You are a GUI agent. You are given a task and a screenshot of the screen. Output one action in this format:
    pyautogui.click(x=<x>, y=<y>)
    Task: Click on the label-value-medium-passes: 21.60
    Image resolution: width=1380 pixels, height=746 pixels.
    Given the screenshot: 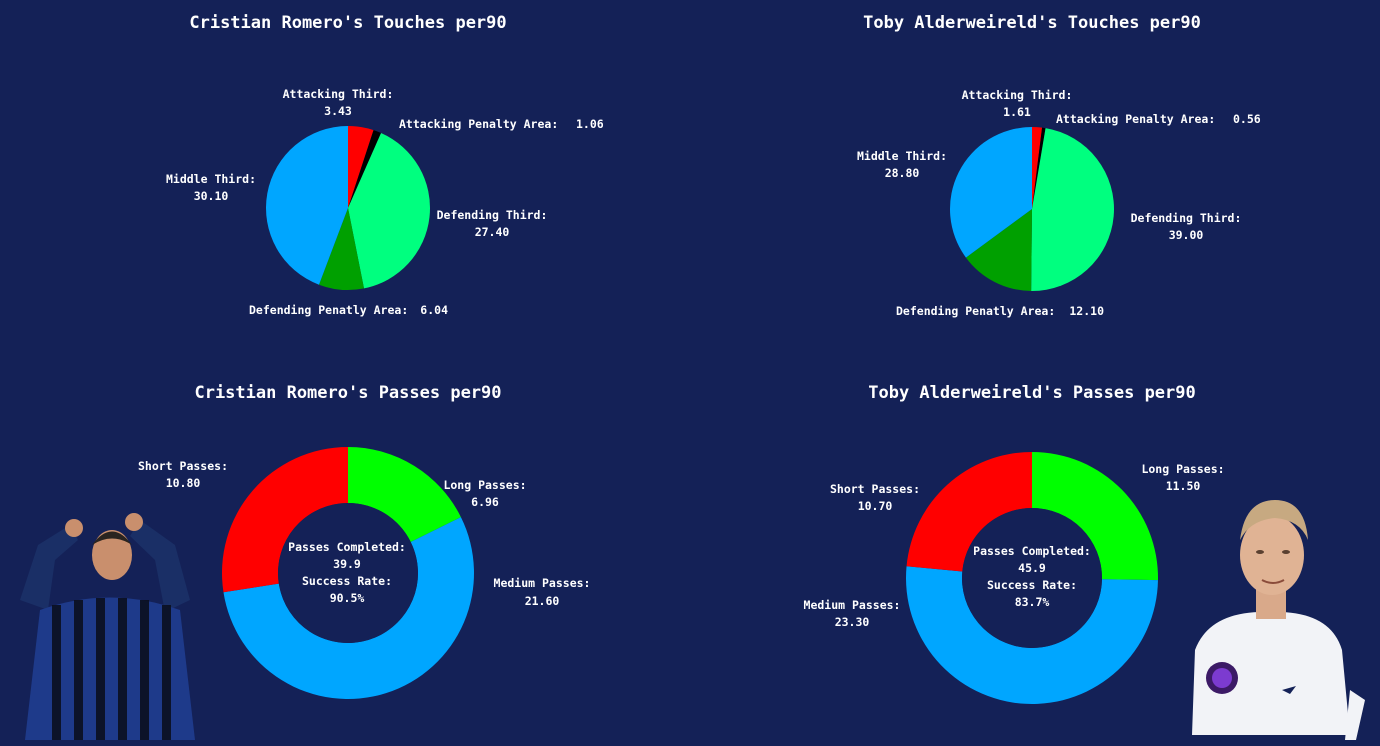 What is the action you would take?
    pyautogui.click(x=542, y=601)
    